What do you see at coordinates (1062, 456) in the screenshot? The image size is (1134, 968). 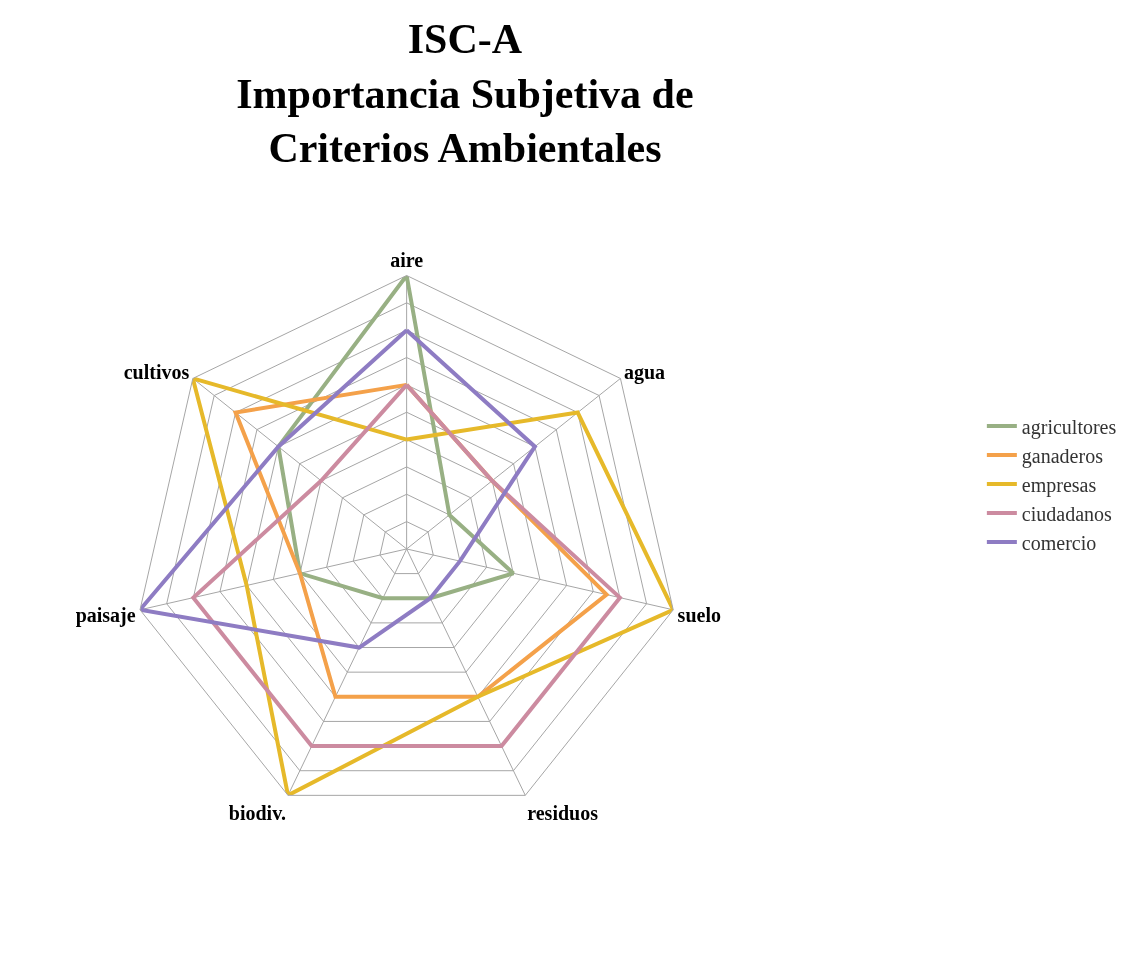 I see `legend-label: ganaderos` at bounding box center [1062, 456].